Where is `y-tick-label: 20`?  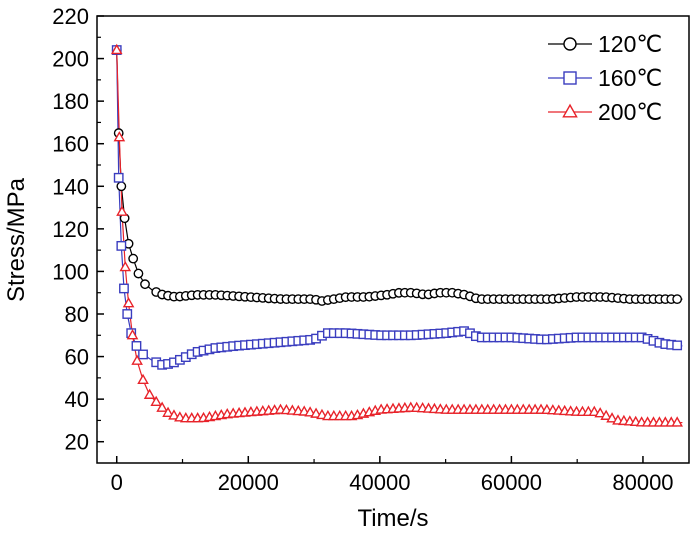
y-tick-label: 20 is located at coordinates (77, 442).